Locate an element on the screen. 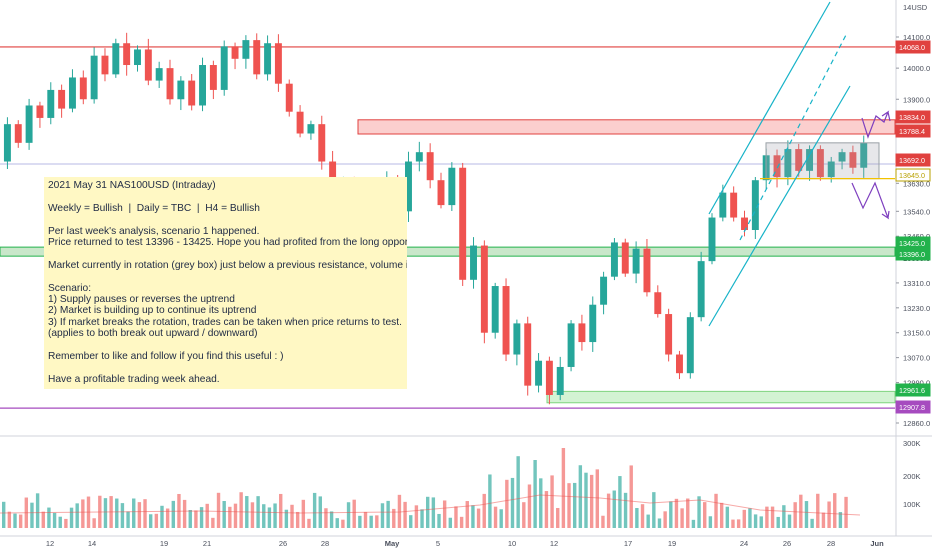 The height and width of the screenshot is (550, 932). note-line: 1) Supply pauses or reverses the uptrend is located at coordinates (141, 299).